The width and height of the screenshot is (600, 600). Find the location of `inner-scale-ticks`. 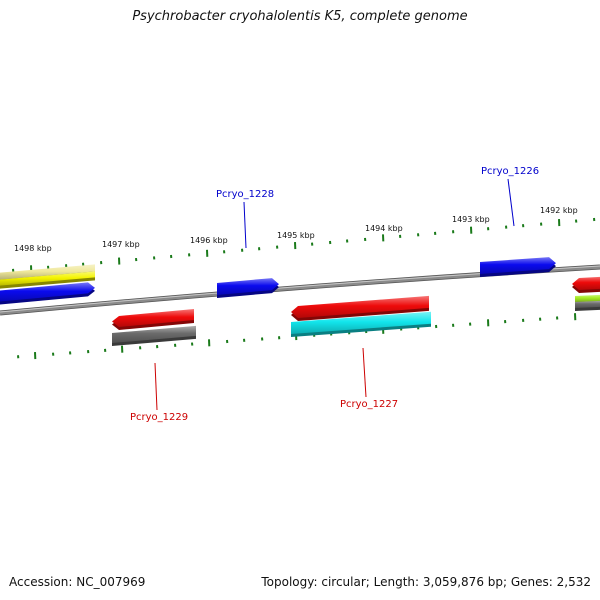

inner-scale-ticks is located at coordinates (297, 336).